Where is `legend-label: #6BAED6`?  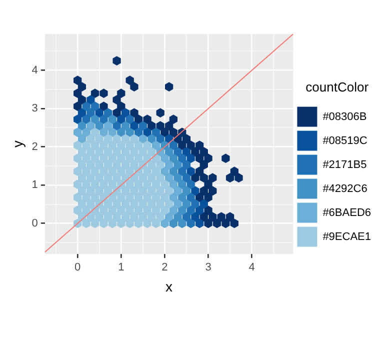 legend-label: #6BAED6 is located at coordinates (347, 212).